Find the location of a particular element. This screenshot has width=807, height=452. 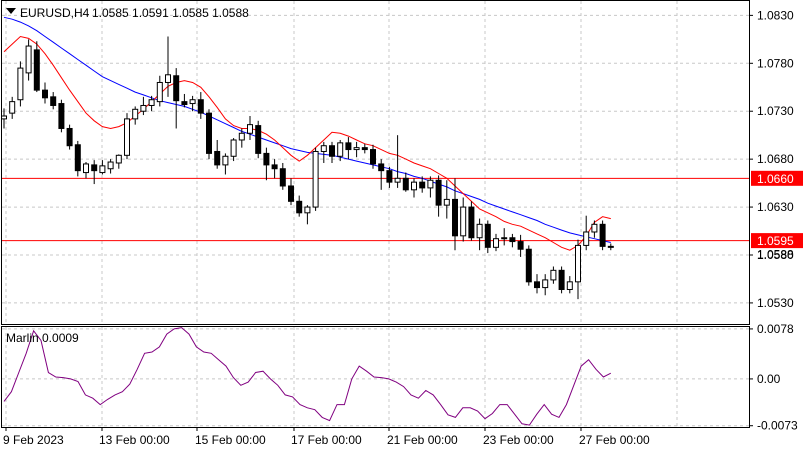

current-price-label: 1.0588 is located at coordinates (775, 255).